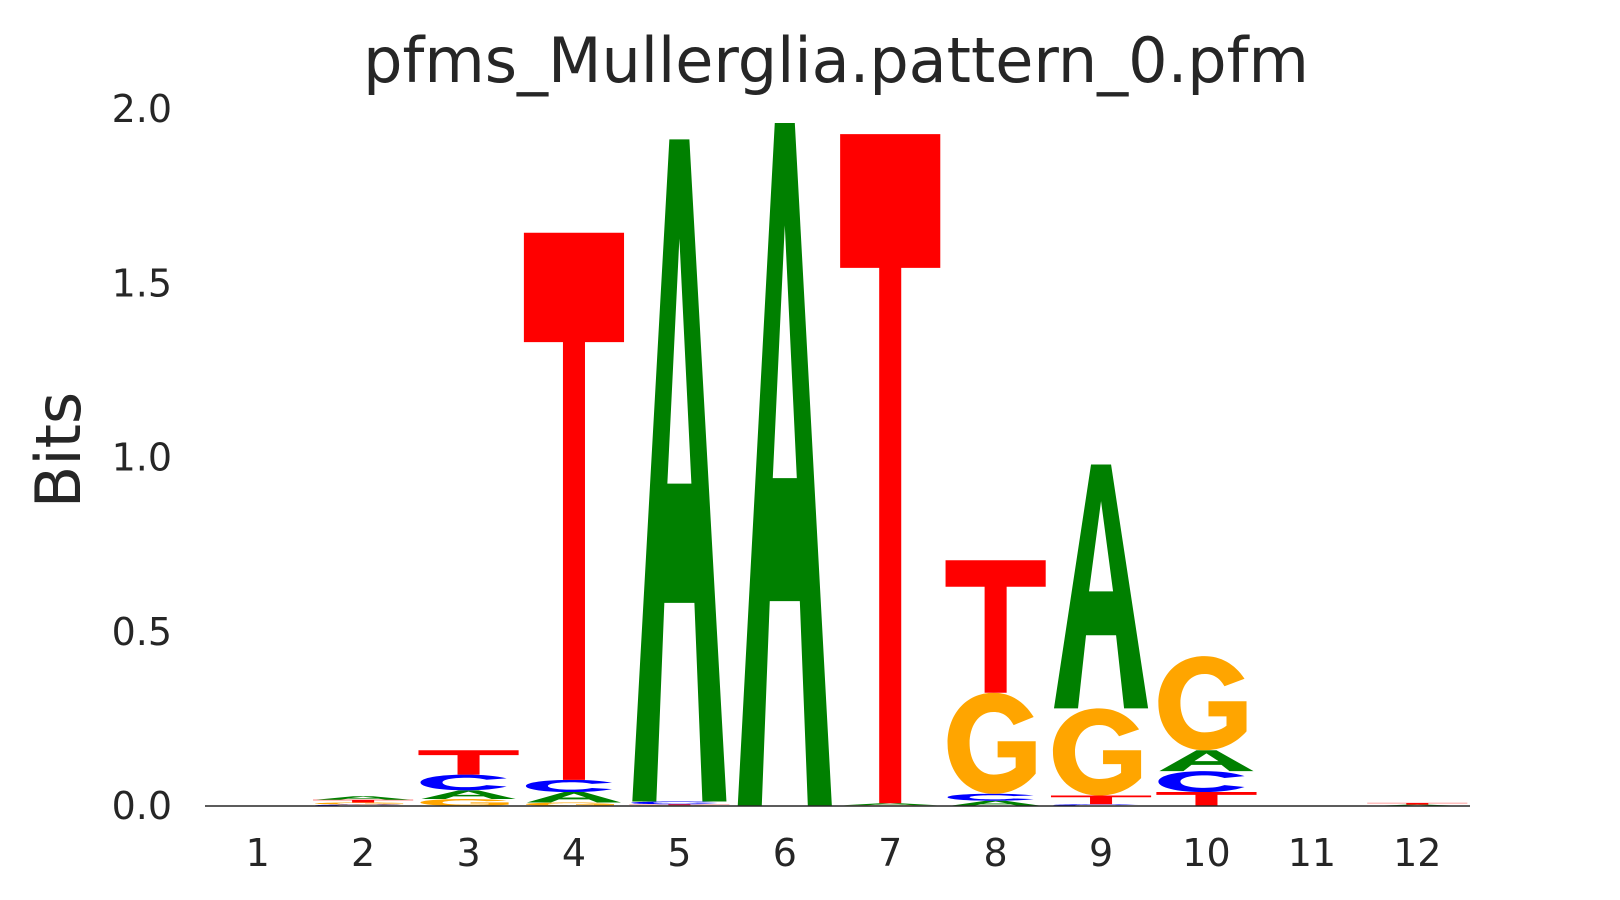 The image size is (1620, 900). I want to click on x-tick-label: 1, so click(258, 853).